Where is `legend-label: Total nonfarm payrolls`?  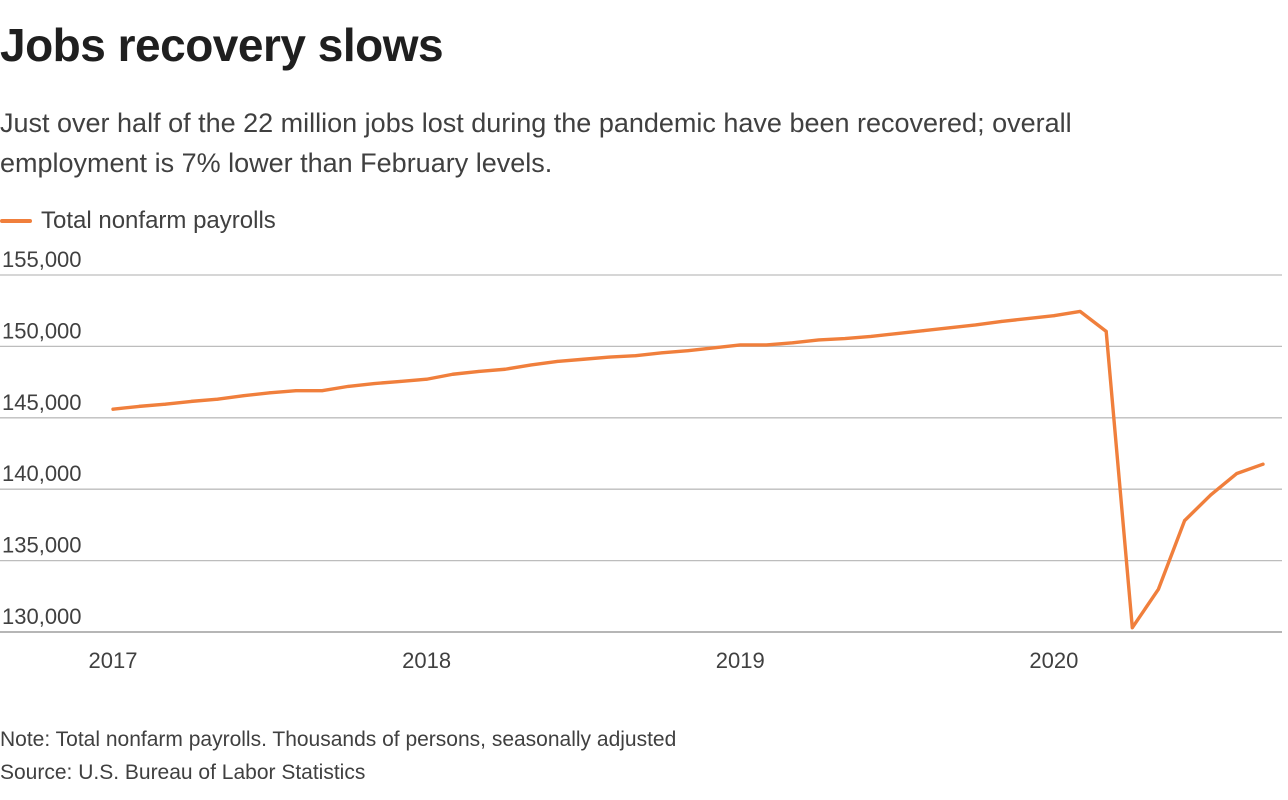
legend-label: Total nonfarm payrolls is located at coordinates (158, 220).